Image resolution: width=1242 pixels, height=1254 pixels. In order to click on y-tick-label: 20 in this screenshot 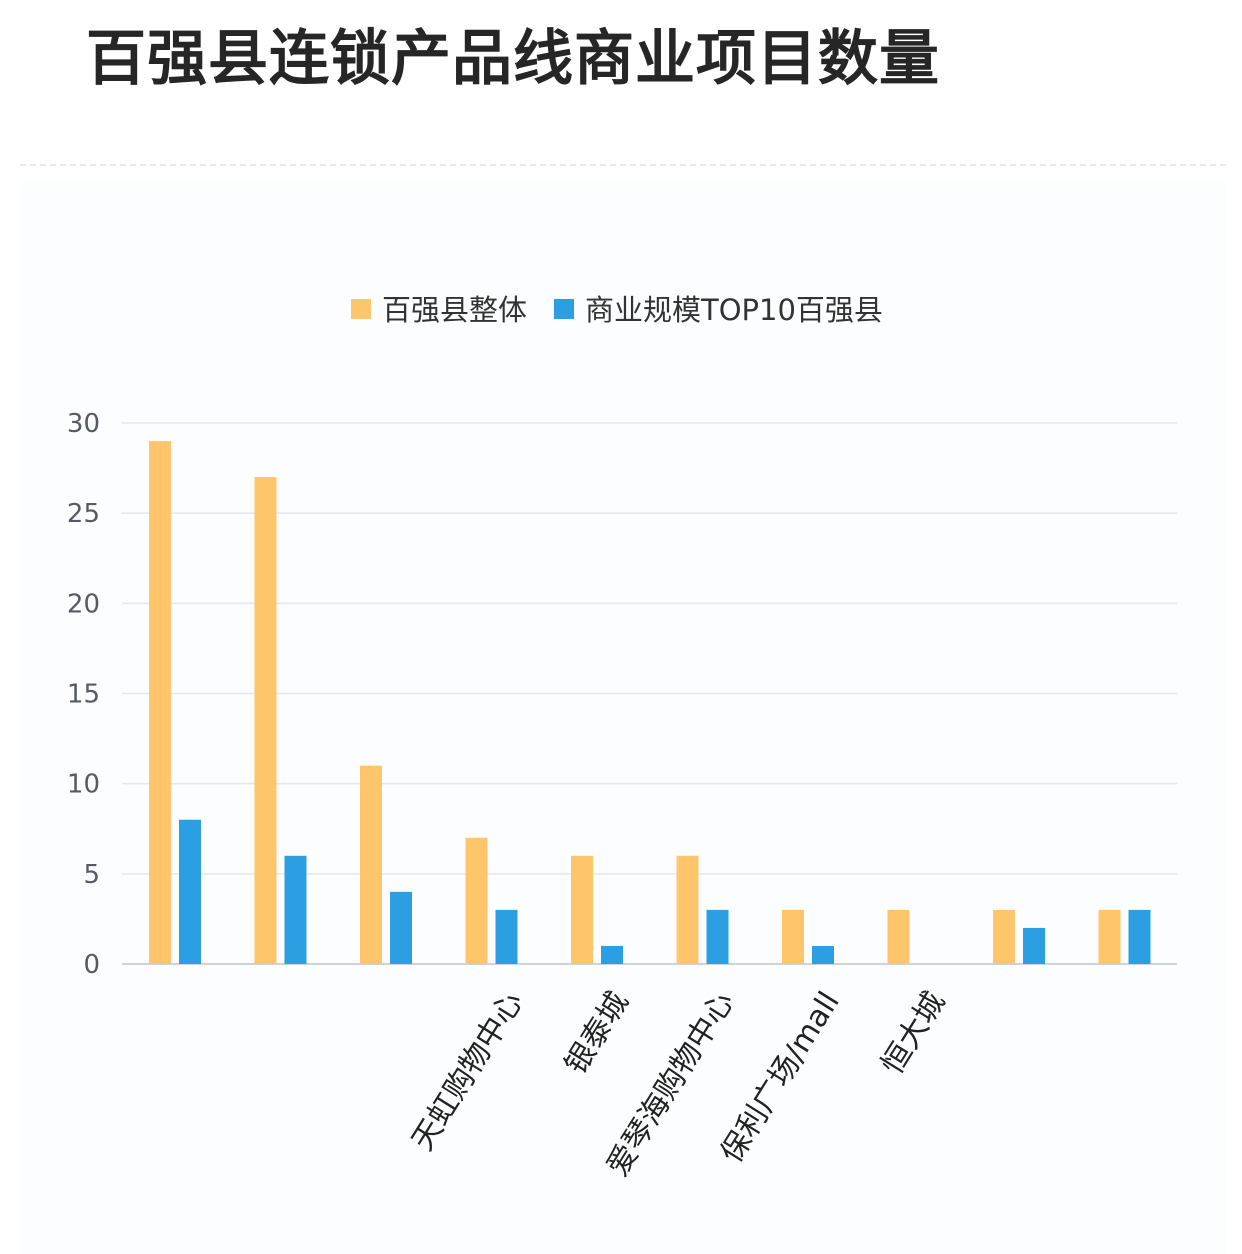, I will do `click(83, 604)`.